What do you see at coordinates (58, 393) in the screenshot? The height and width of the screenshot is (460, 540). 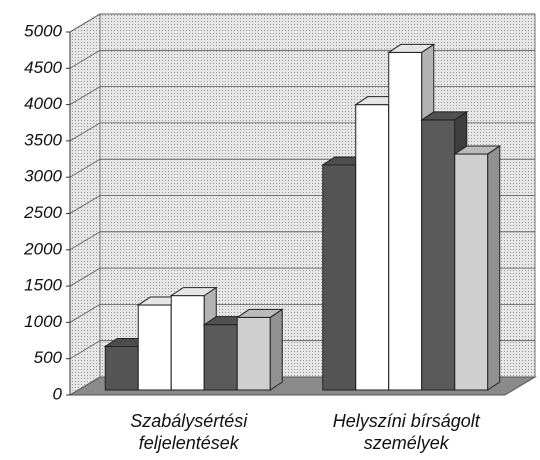 I see `y-tick-label: 0` at bounding box center [58, 393].